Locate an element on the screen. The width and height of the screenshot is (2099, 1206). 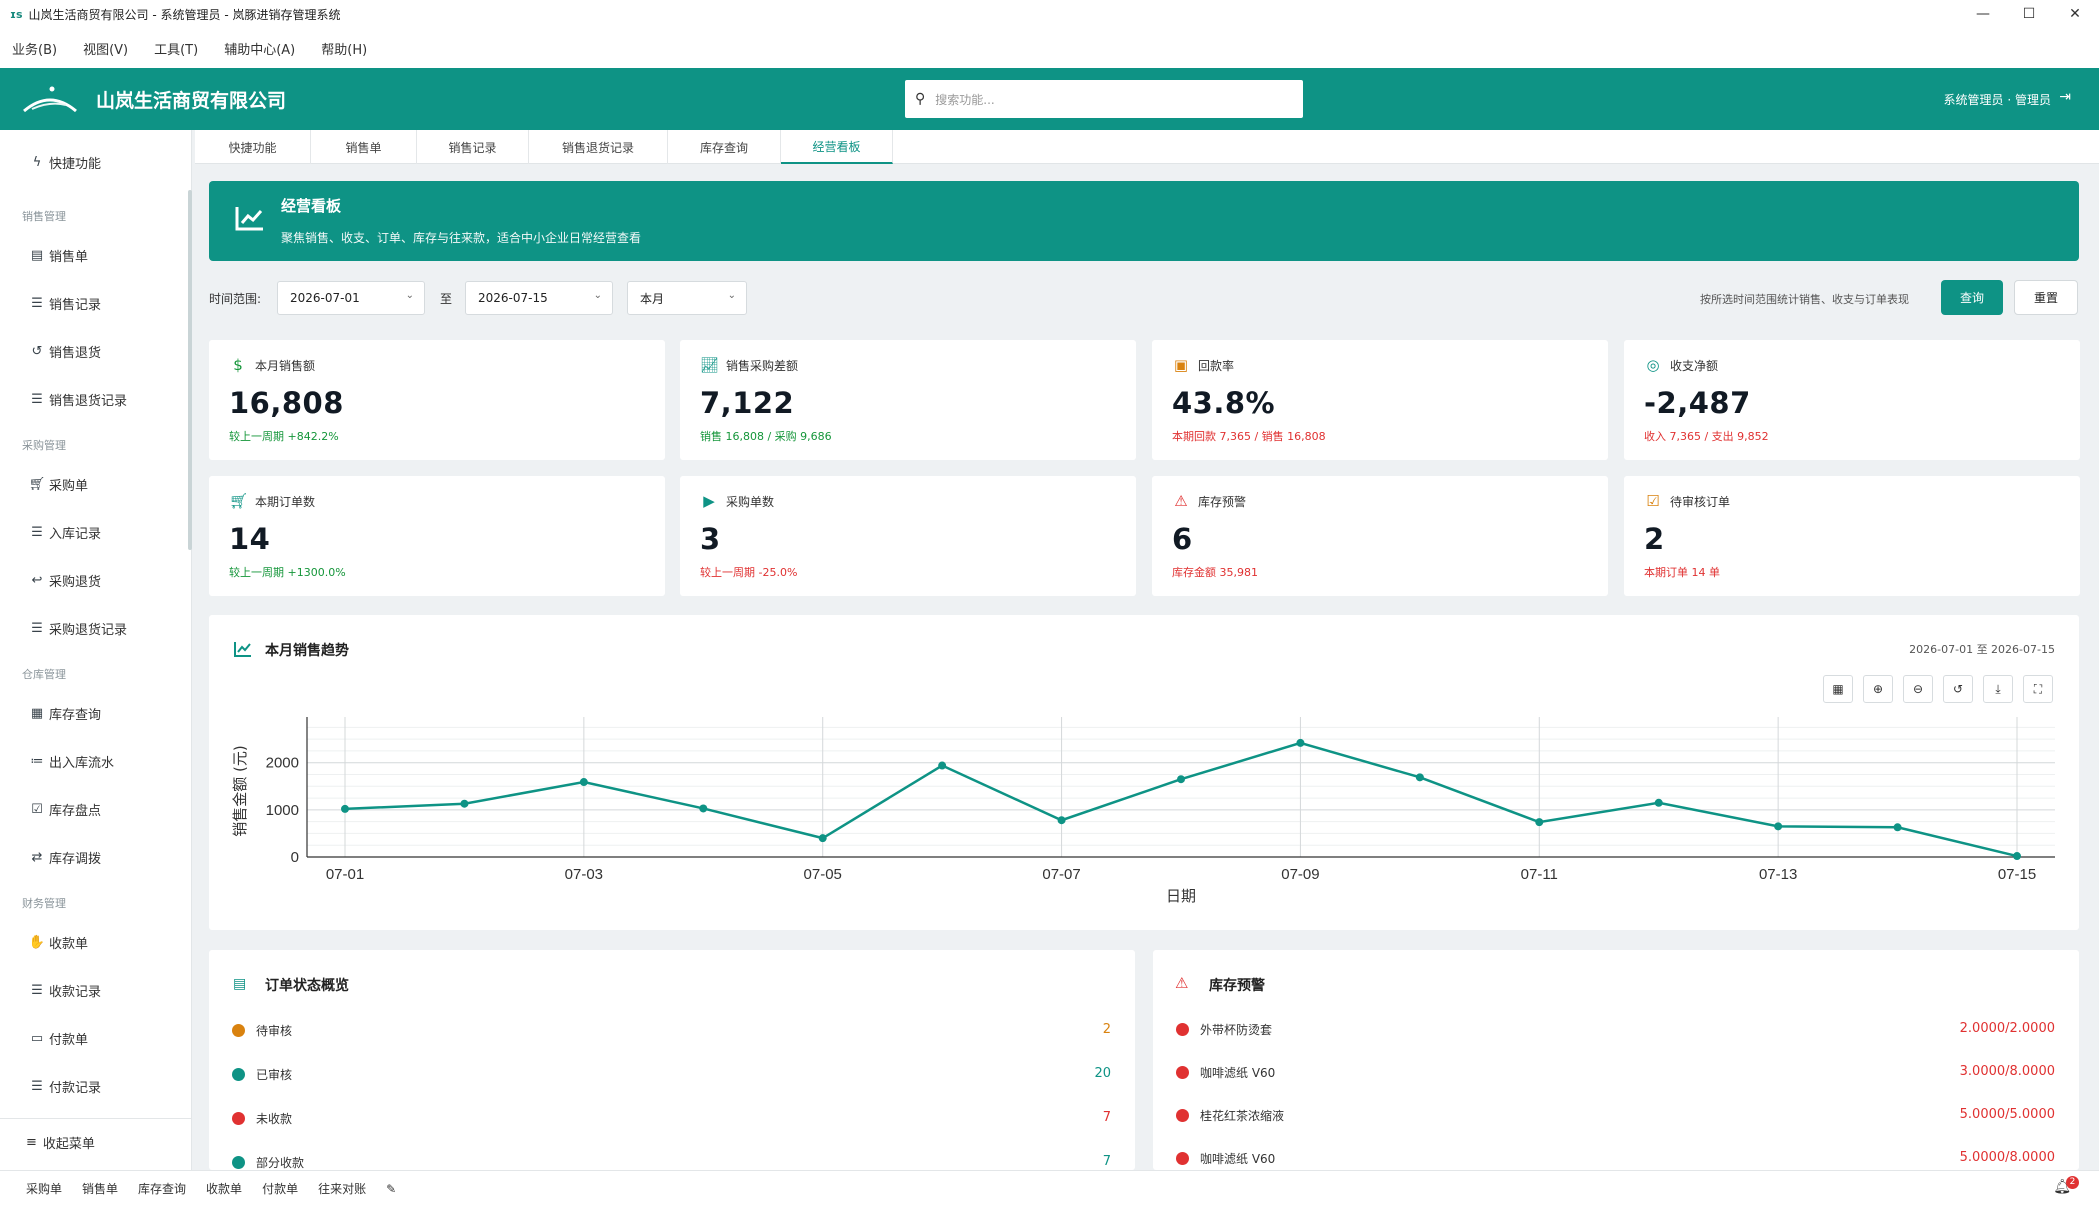
footer-stock-query: 库存查询 is located at coordinates (162, 1189).